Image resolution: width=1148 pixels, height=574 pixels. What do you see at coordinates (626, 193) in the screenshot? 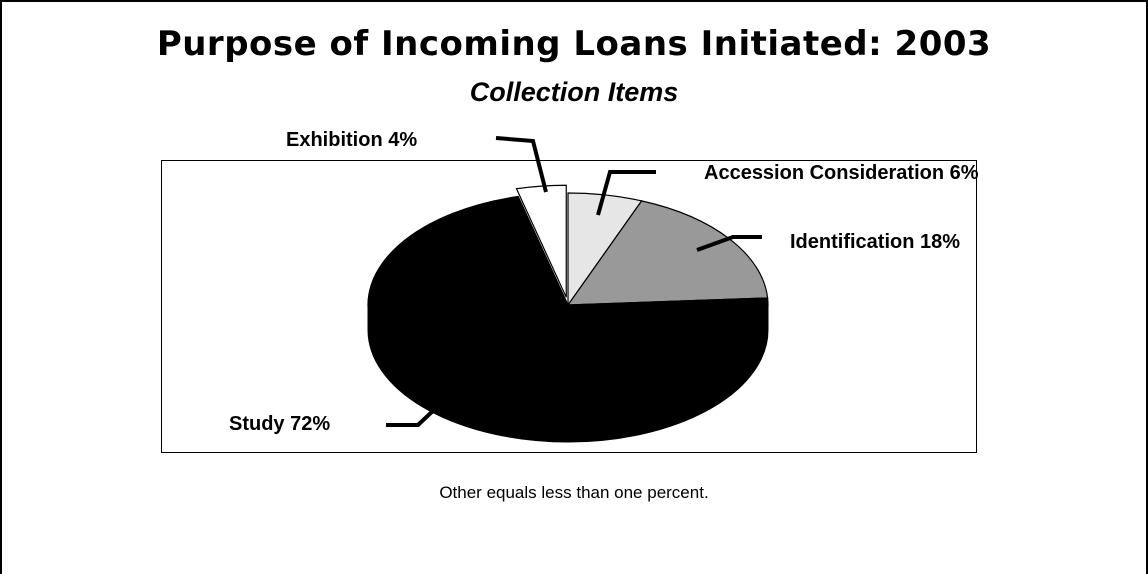
I see `leader-accession-consideration` at bounding box center [626, 193].